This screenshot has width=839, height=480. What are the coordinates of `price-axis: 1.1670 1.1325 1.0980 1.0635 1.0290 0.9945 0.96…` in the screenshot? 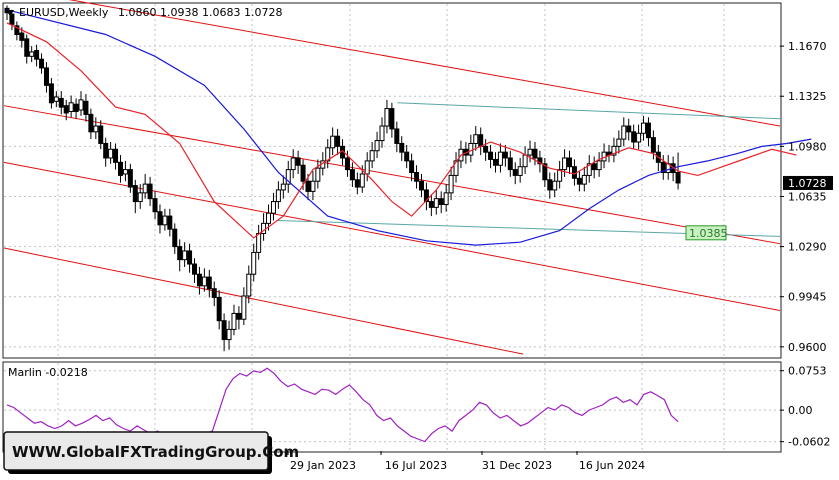 It's located at (803, 197).